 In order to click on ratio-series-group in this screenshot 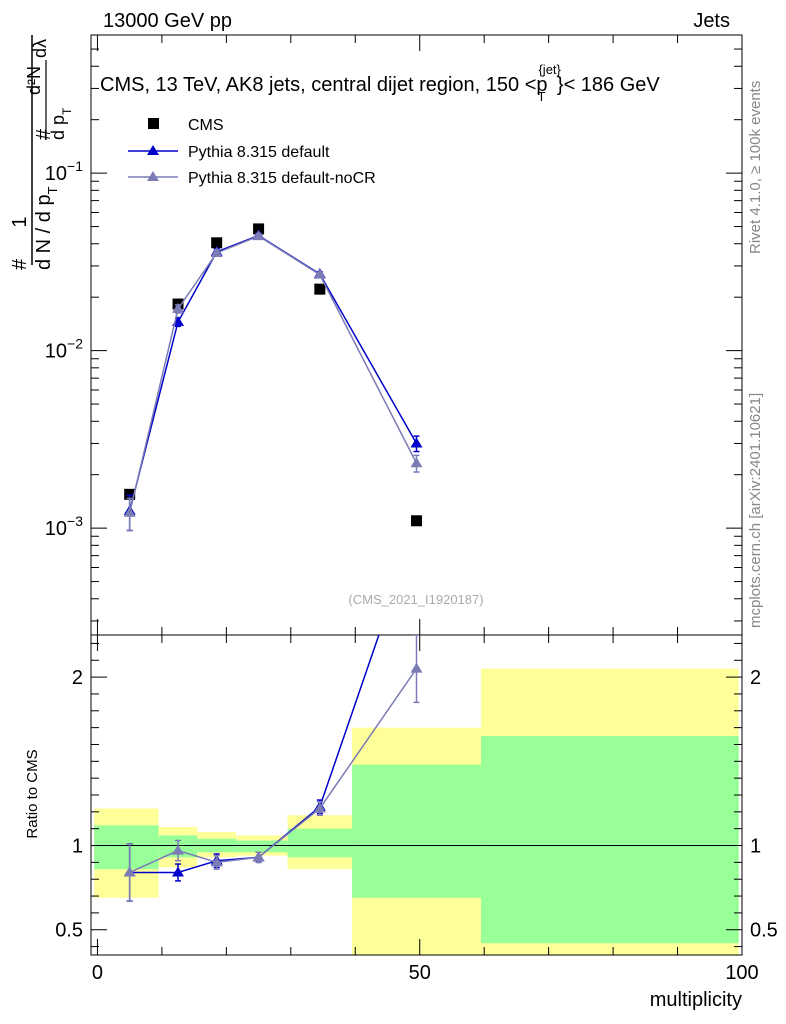, I will do `click(273, 768)`.